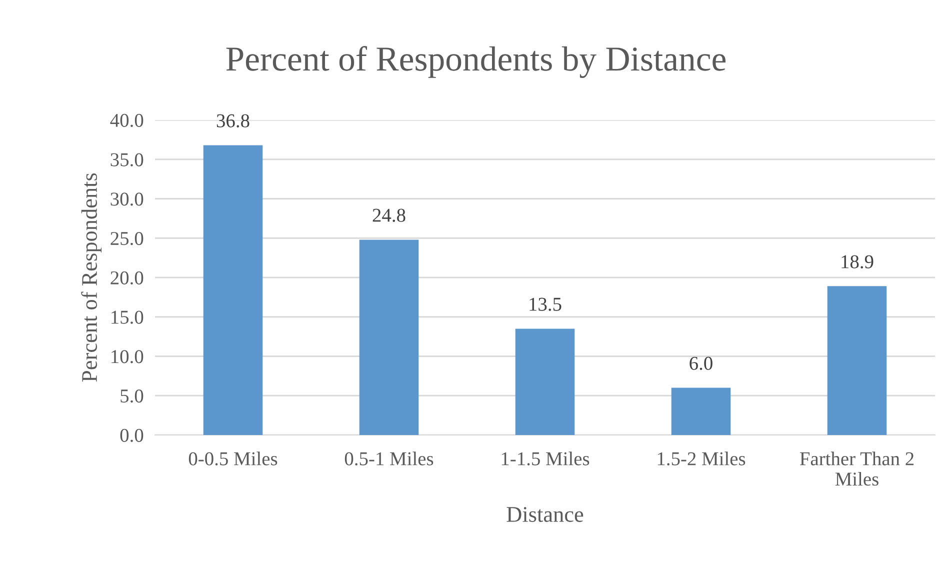  What do you see at coordinates (389, 215) in the screenshot?
I see `data-label: 24.8` at bounding box center [389, 215].